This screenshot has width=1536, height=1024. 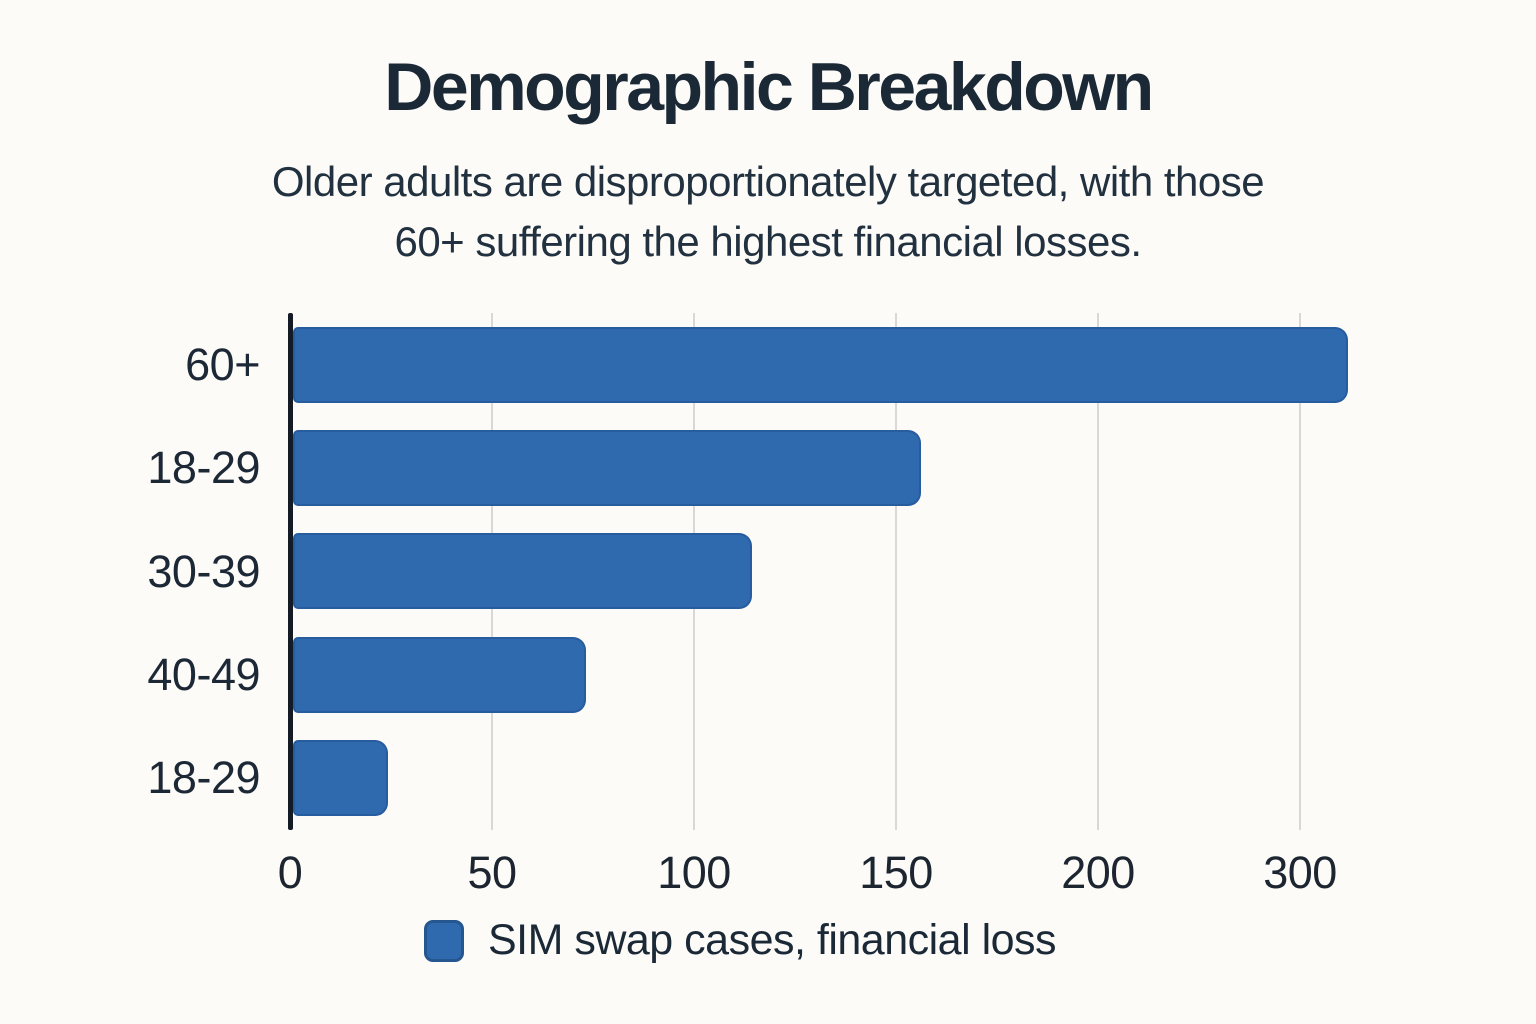 What do you see at coordinates (203, 571) in the screenshot?
I see `y-axis-label-30-39: 30-39` at bounding box center [203, 571].